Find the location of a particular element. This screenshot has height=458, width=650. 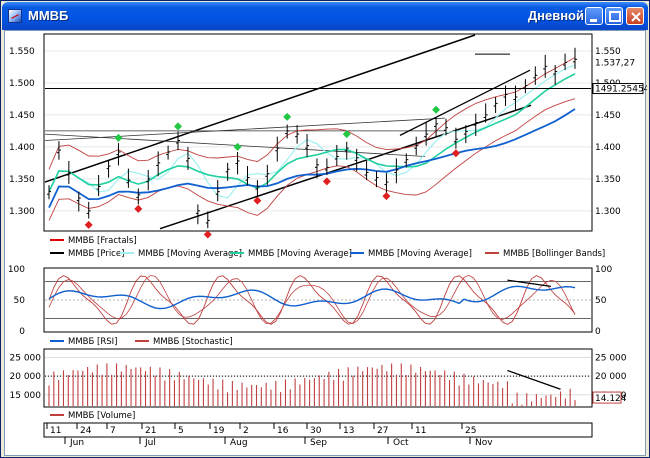

level-value: 1491.25454 is located at coordinates (621, 90).